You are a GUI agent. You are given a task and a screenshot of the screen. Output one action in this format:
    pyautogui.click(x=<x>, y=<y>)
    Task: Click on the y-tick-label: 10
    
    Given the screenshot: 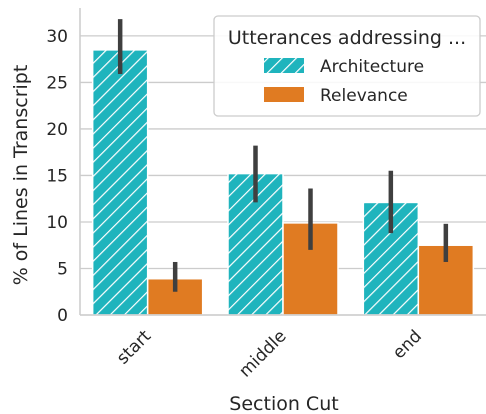 What is the action you would take?
    pyautogui.click(x=57, y=223)
    